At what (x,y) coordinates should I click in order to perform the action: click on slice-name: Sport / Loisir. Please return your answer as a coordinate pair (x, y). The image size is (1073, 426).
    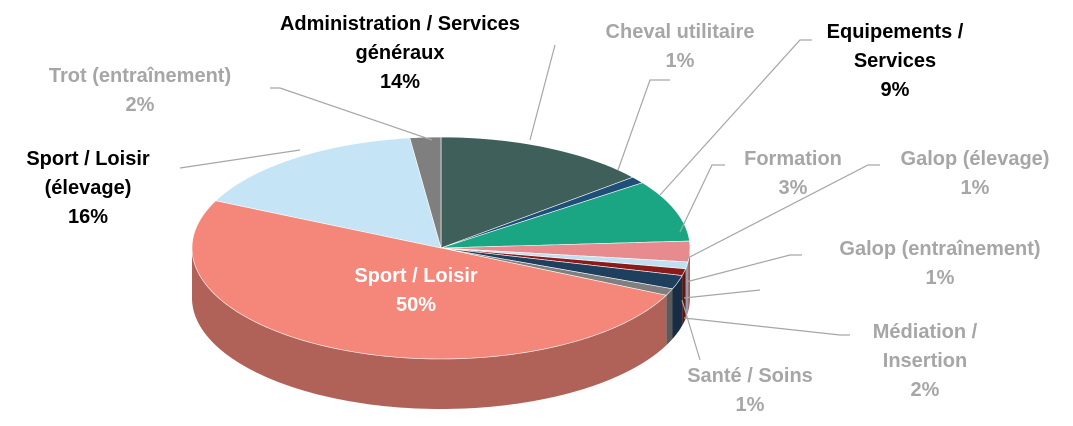
    Looking at the image, I should click on (416, 276).